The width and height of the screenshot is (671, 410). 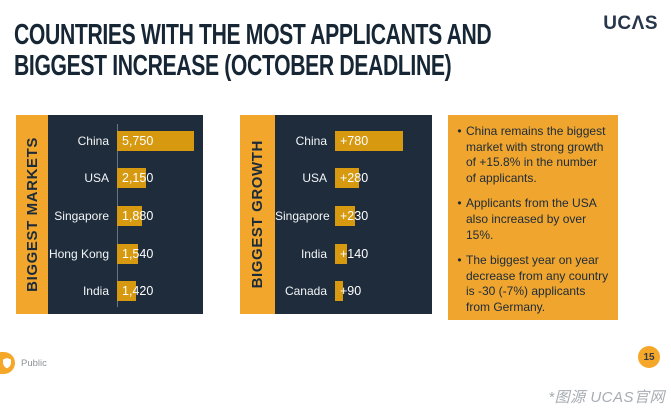 I want to click on bar-area: +90, so click(x=383, y=291).